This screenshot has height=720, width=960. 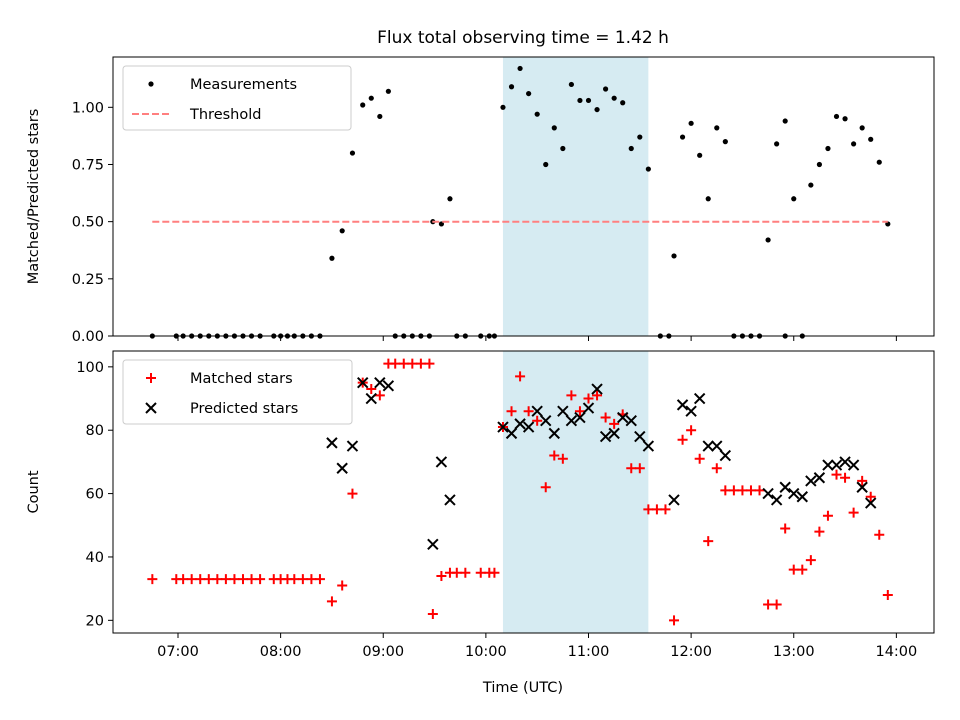 I want to click on legend: Measurements Threshold, so click(x=237, y=98).